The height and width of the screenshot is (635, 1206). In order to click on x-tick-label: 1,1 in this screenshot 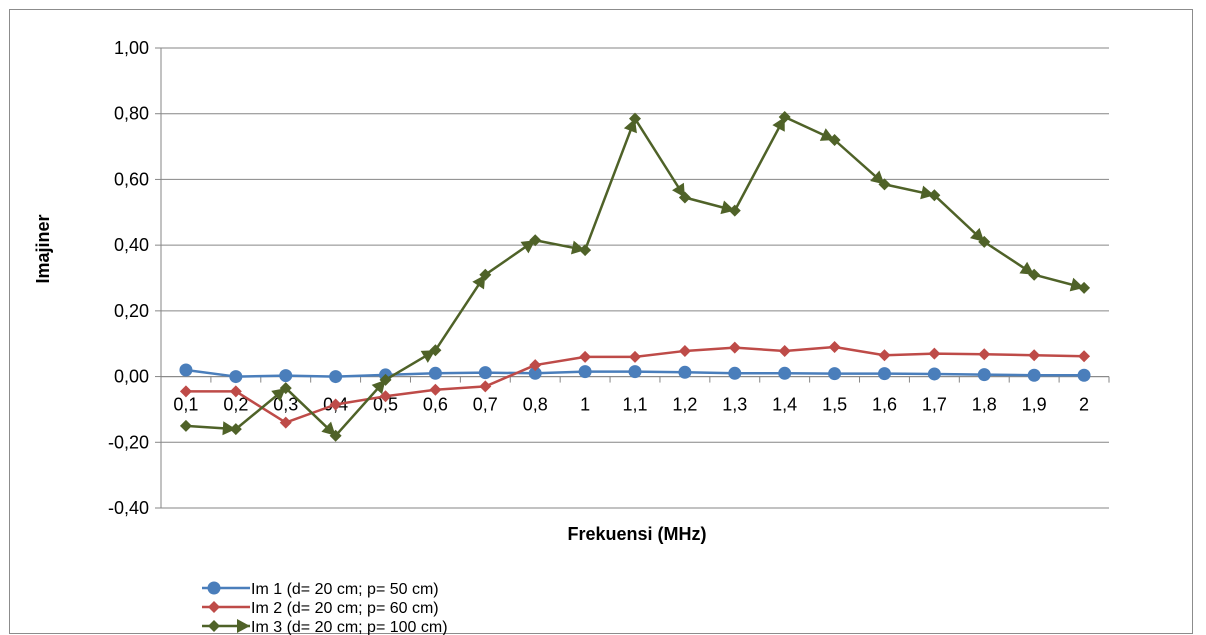, I will do `click(634, 405)`.